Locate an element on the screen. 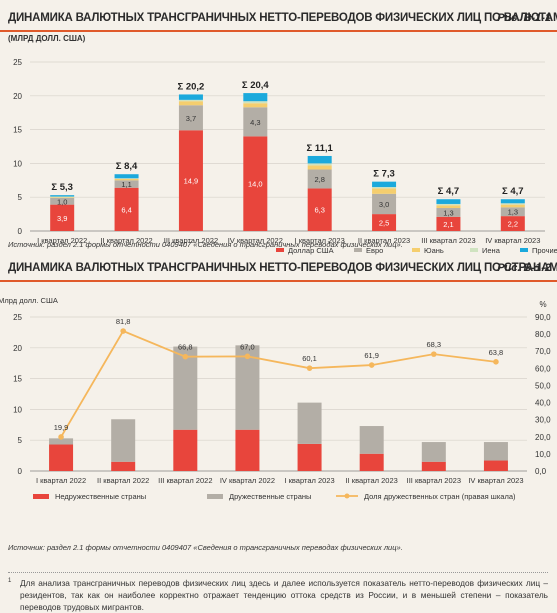  chart2-y2-axis-label: % is located at coordinates (542, 304).